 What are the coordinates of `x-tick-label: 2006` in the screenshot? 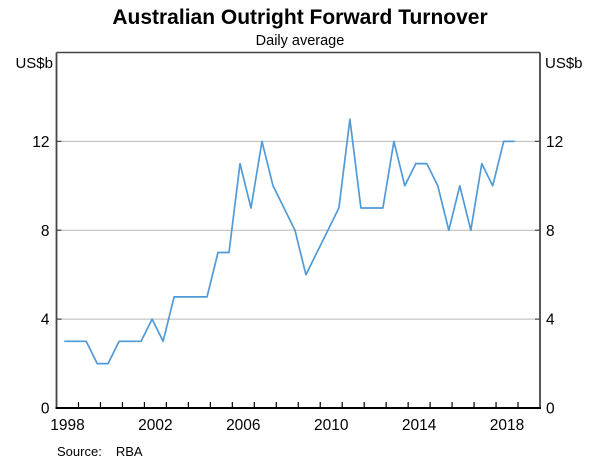 It's located at (243, 425).